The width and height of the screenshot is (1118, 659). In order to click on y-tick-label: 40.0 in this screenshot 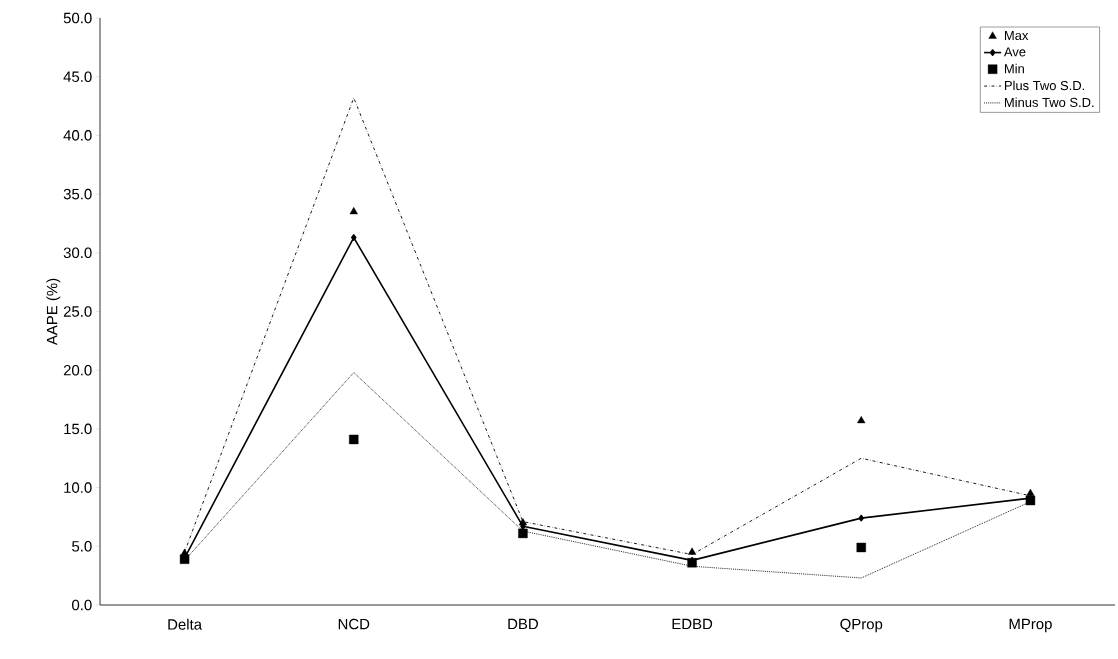, I will do `click(77, 135)`.